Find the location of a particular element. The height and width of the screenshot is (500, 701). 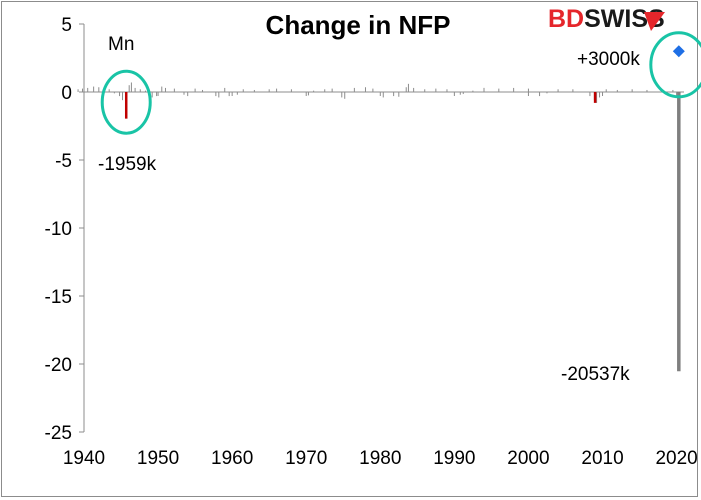

logo-bd-text: BD is located at coordinates (566, 19).